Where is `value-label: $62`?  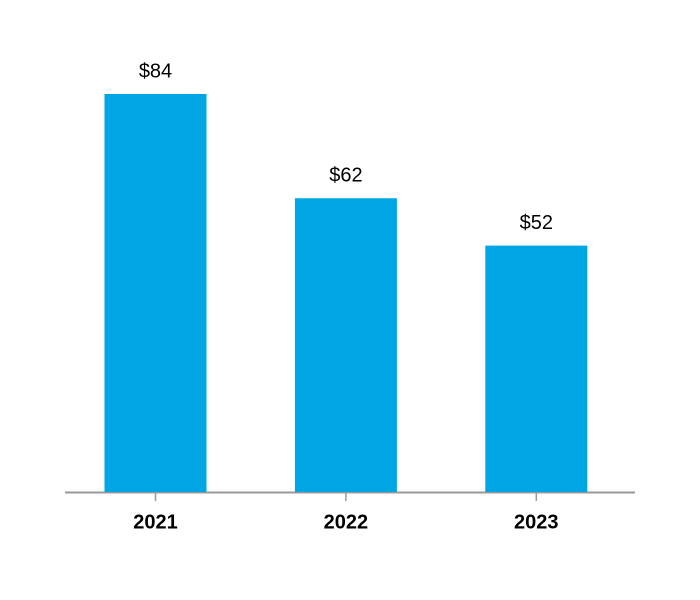 value-label: $62 is located at coordinates (345, 176).